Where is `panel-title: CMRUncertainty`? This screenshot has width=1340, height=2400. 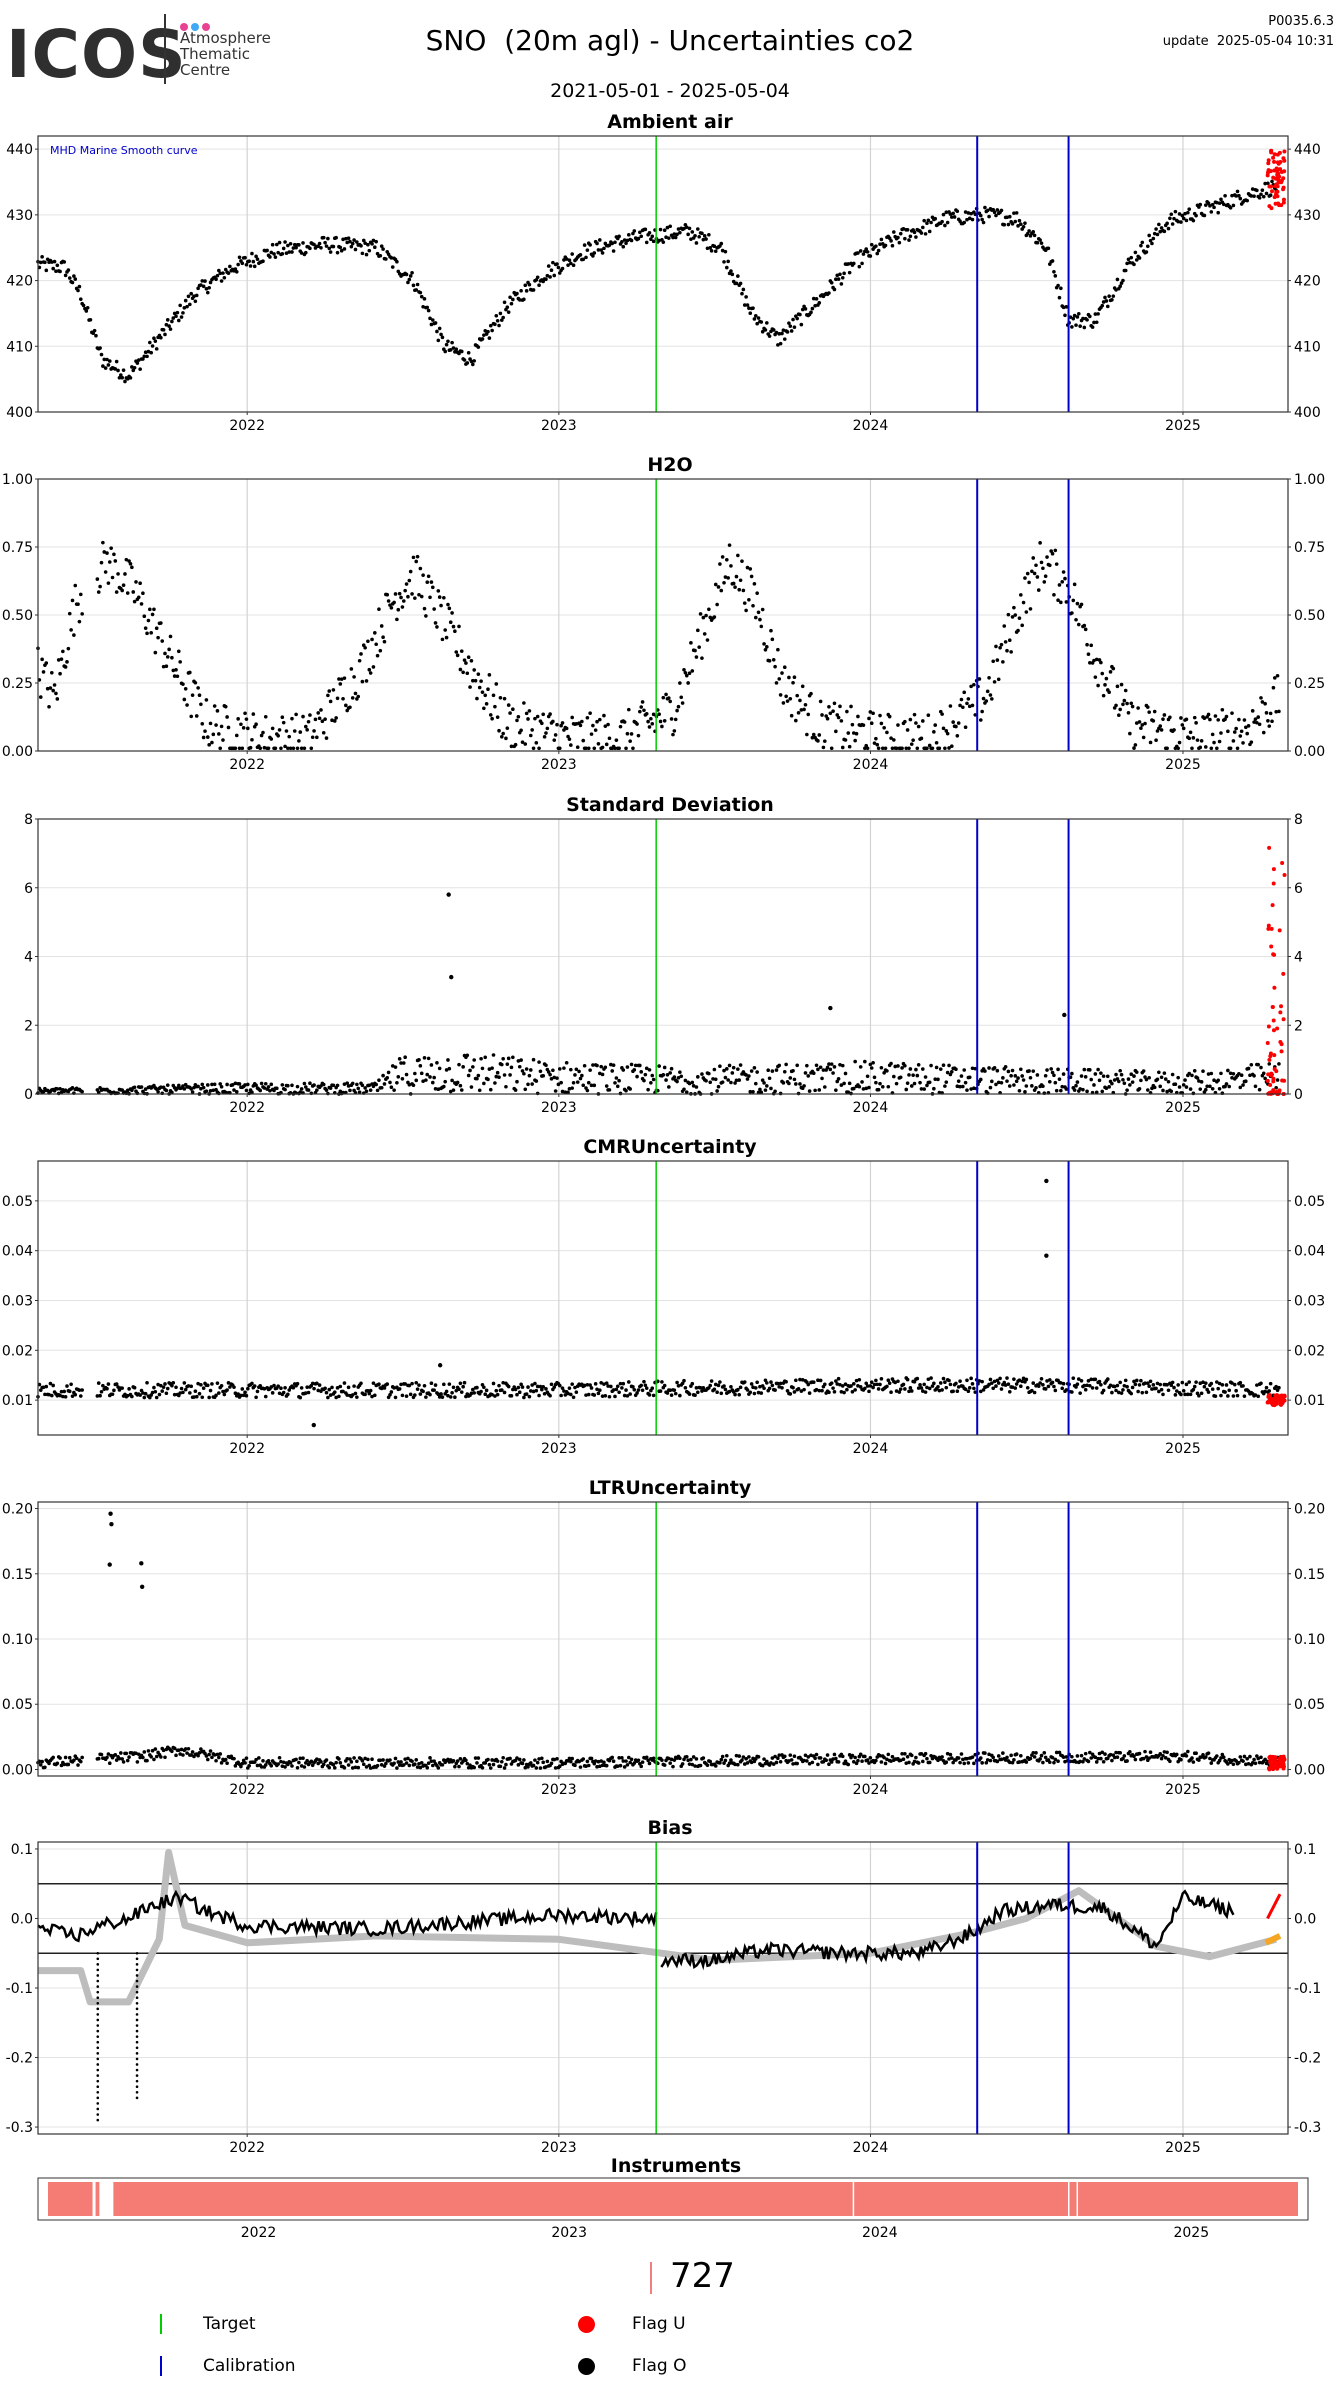
panel-title: CMRUncertainty is located at coordinates (670, 1147).